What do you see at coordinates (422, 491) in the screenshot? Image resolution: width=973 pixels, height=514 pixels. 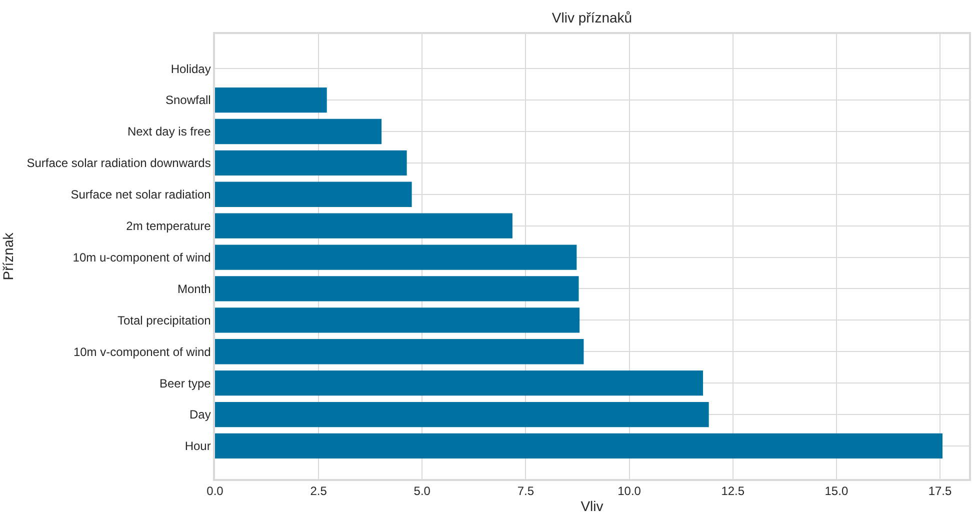 I see `x-tick-label: 5.0` at bounding box center [422, 491].